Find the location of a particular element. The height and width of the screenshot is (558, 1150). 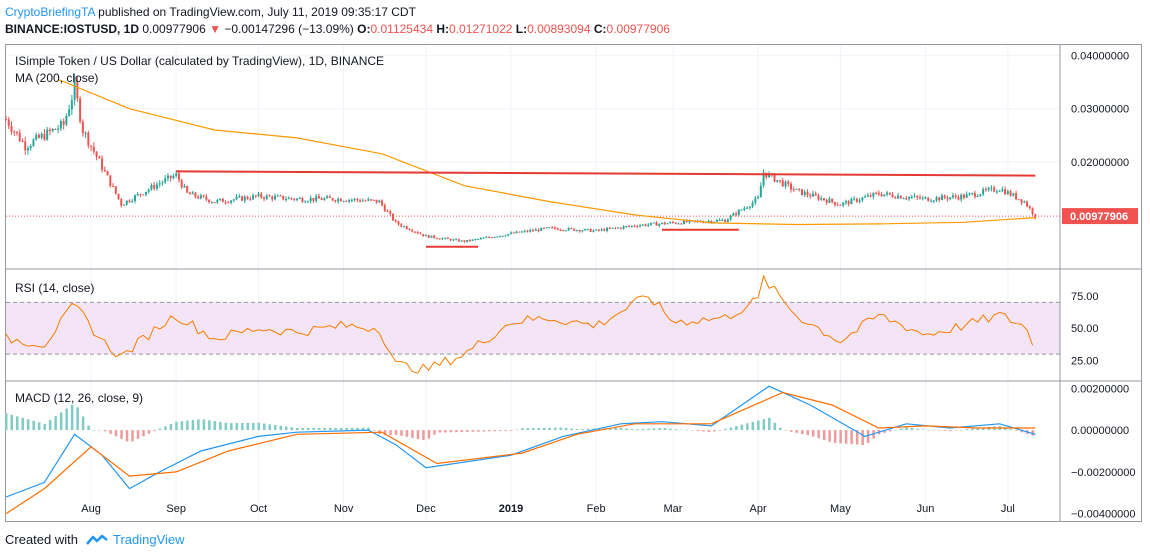

tradingview-brand: TradingView is located at coordinates (149, 539).